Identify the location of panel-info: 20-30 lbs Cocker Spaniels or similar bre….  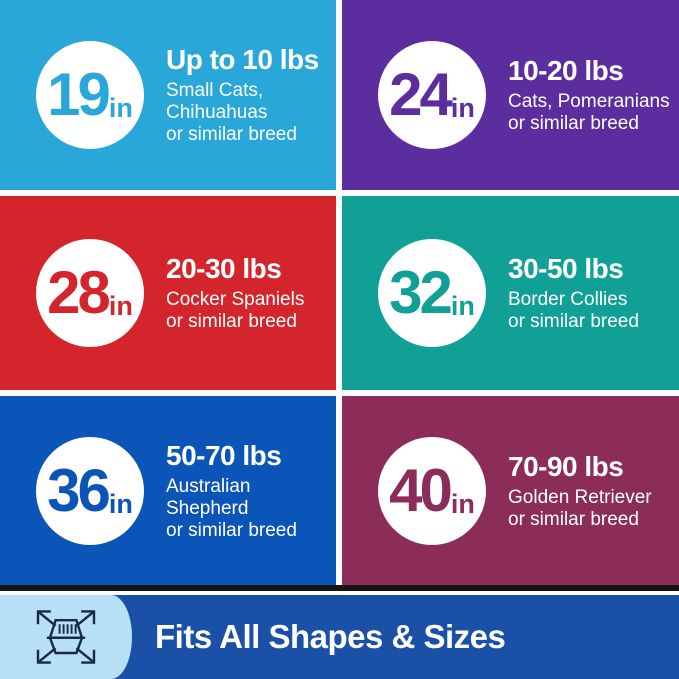
(235, 293).